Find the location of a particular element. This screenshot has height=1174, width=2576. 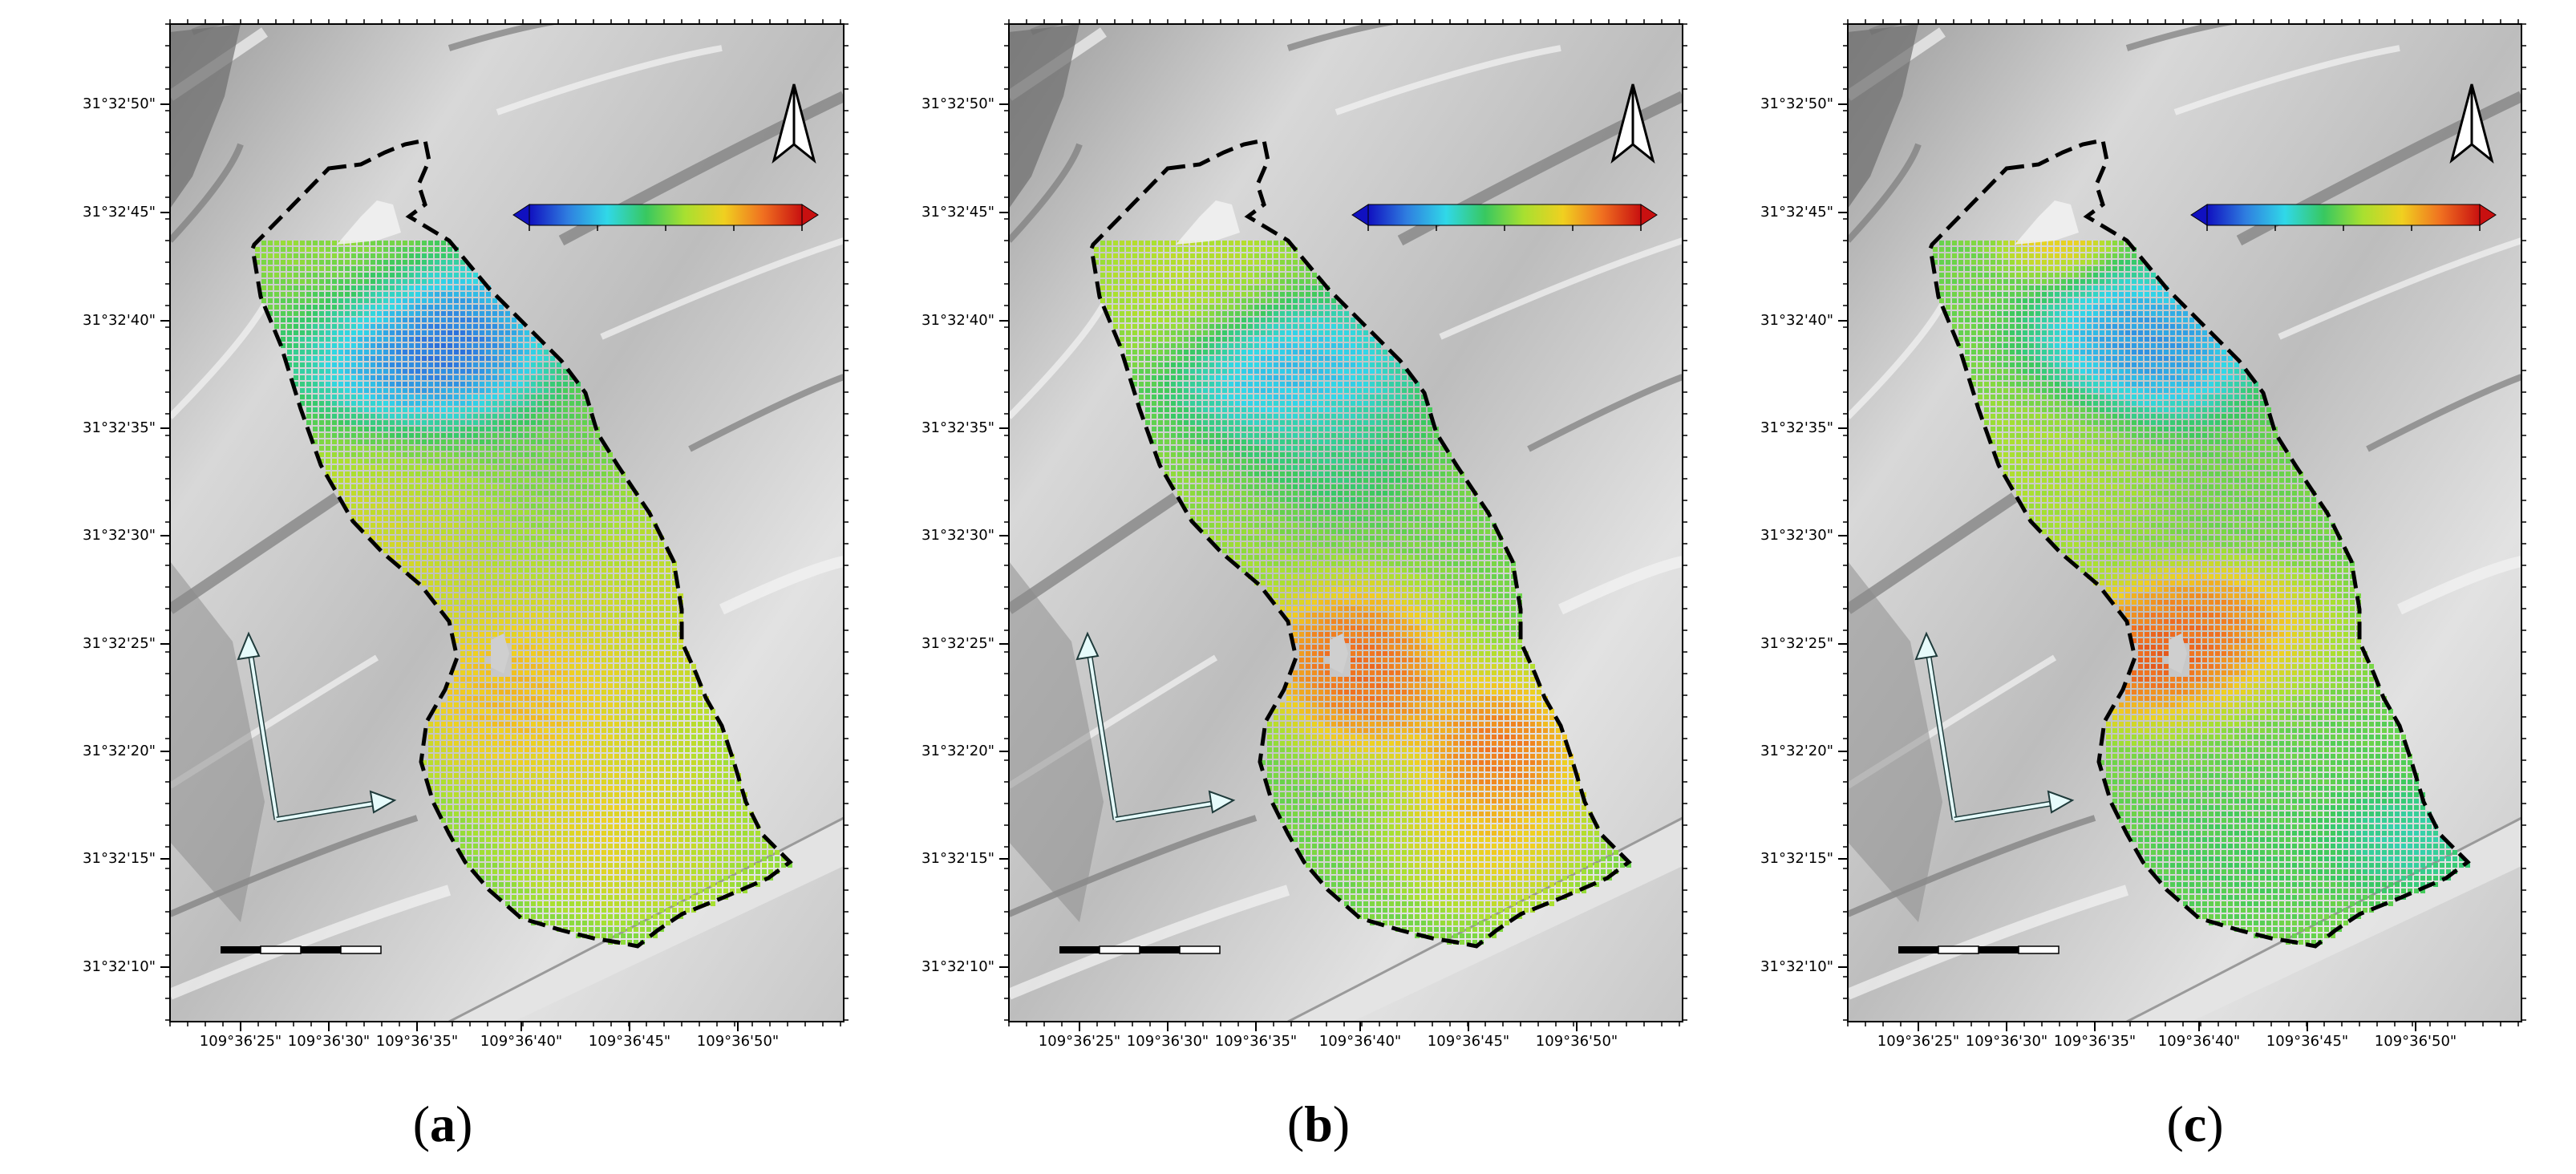

panel-letter-text: b is located at coordinates (1318, 1123).